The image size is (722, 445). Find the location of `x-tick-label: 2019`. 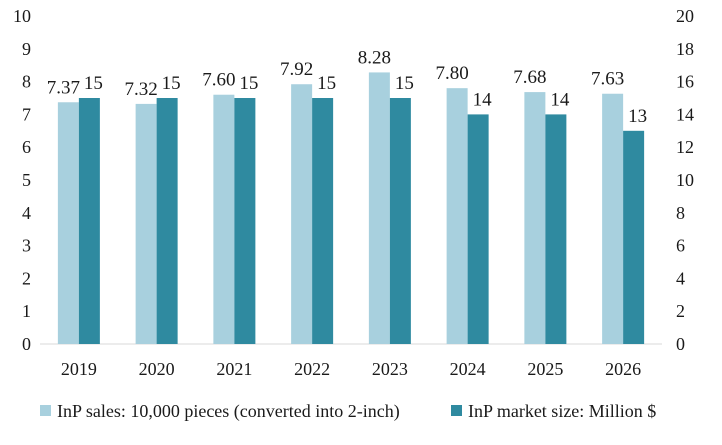

x-tick-label: 2019 is located at coordinates (79, 369).